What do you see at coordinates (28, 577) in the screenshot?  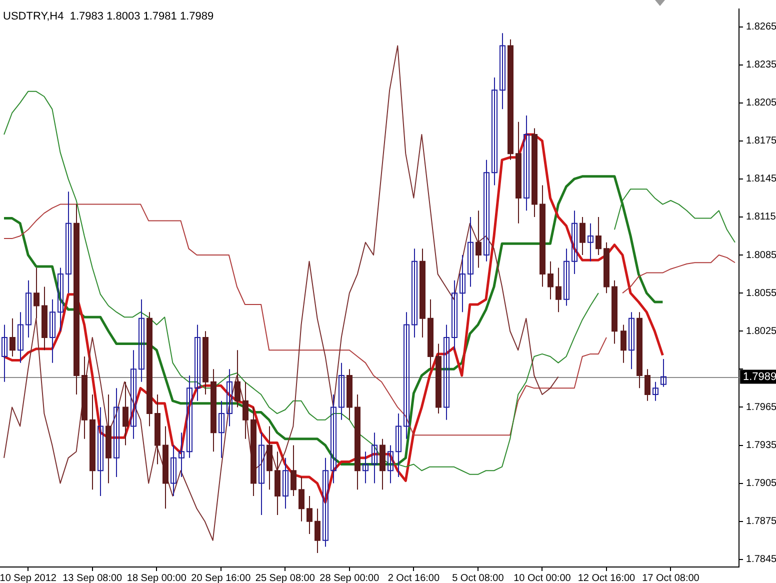 I see `x-tick-label: 10 Sep 2012` at bounding box center [28, 577].